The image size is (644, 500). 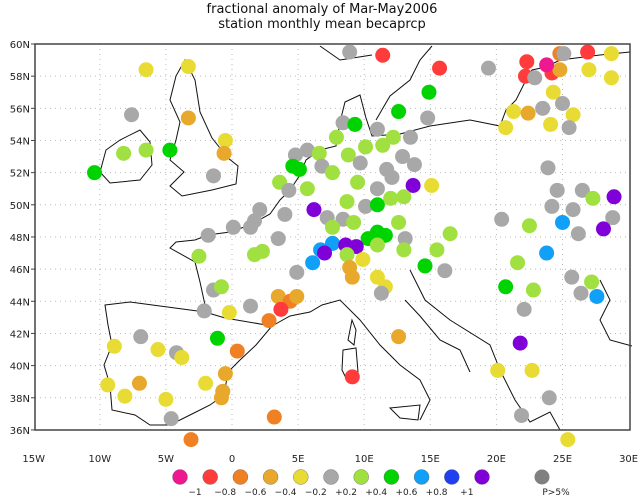 What do you see at coordinates (376, 83) in the screenshot?
I see `coastline-scandinavia` at bounding box center [376, 83].